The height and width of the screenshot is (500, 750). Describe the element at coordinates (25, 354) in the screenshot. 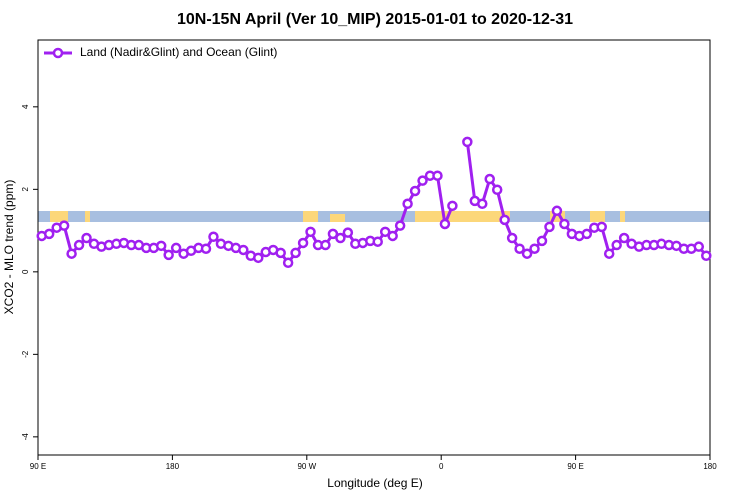

I see `y-tick-label: -2` at that location.